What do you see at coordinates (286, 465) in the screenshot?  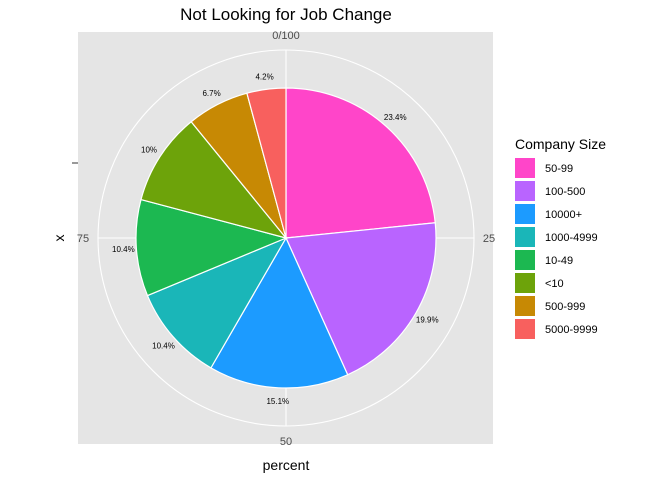 I see `x-axis-label: percent` at bounding box center [286, 465].